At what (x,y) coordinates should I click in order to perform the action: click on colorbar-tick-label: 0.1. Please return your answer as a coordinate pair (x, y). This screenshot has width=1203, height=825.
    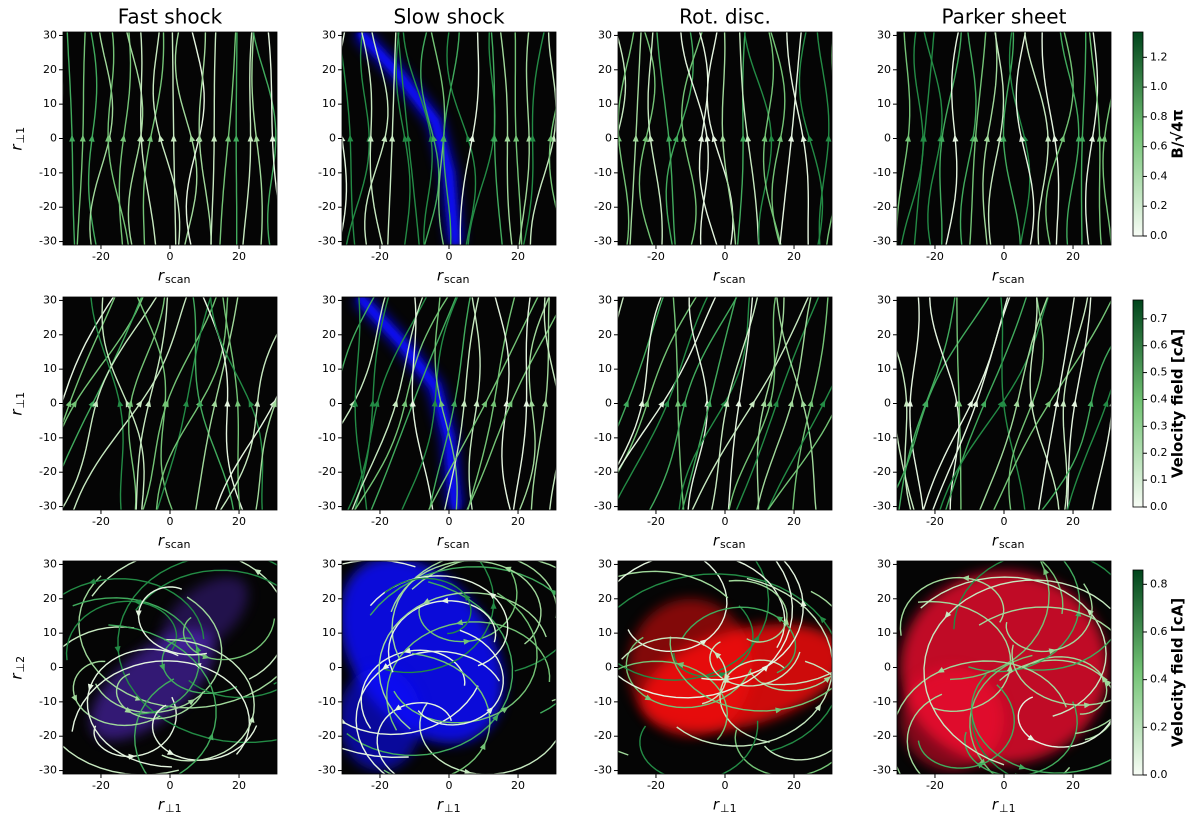
    Looking at the image, I should click on (1159, 479).